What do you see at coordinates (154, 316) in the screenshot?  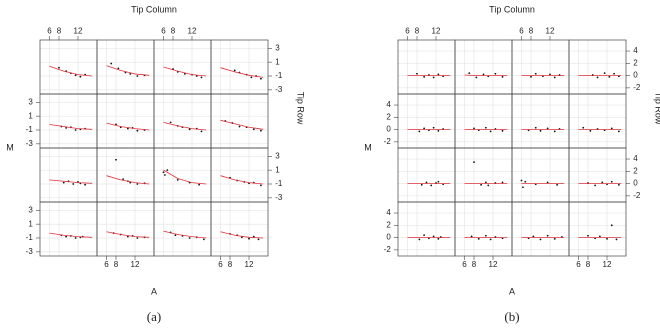 I see `caption: (a)` at bounding box center [154, 316].